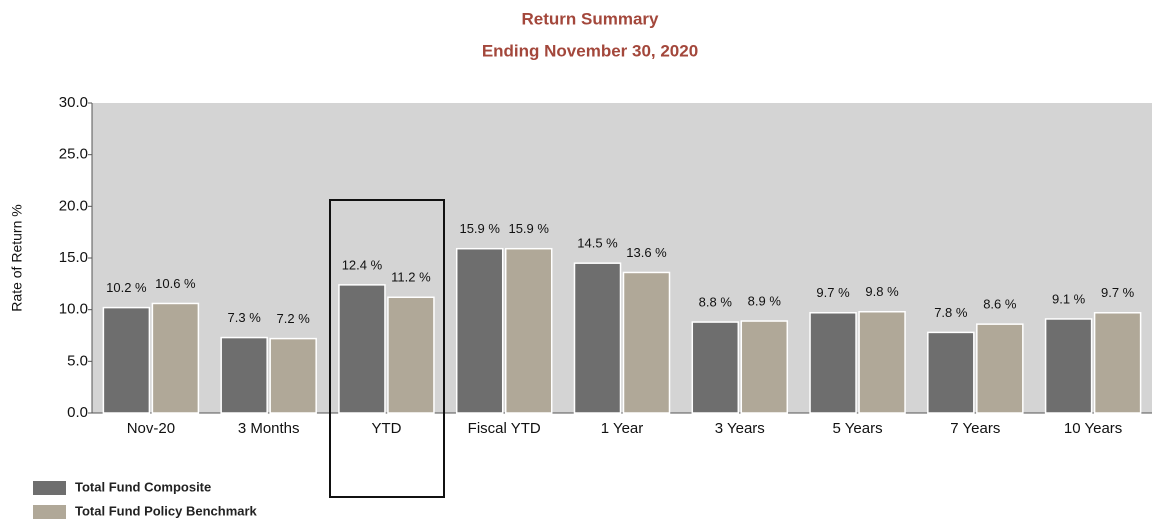 The height and width of the screenshot is (523, 1156). What do you see at coordinates (175, 283) in the screenshot?
I see `value-label: 10.6 %` at bounding box center [175, 283].